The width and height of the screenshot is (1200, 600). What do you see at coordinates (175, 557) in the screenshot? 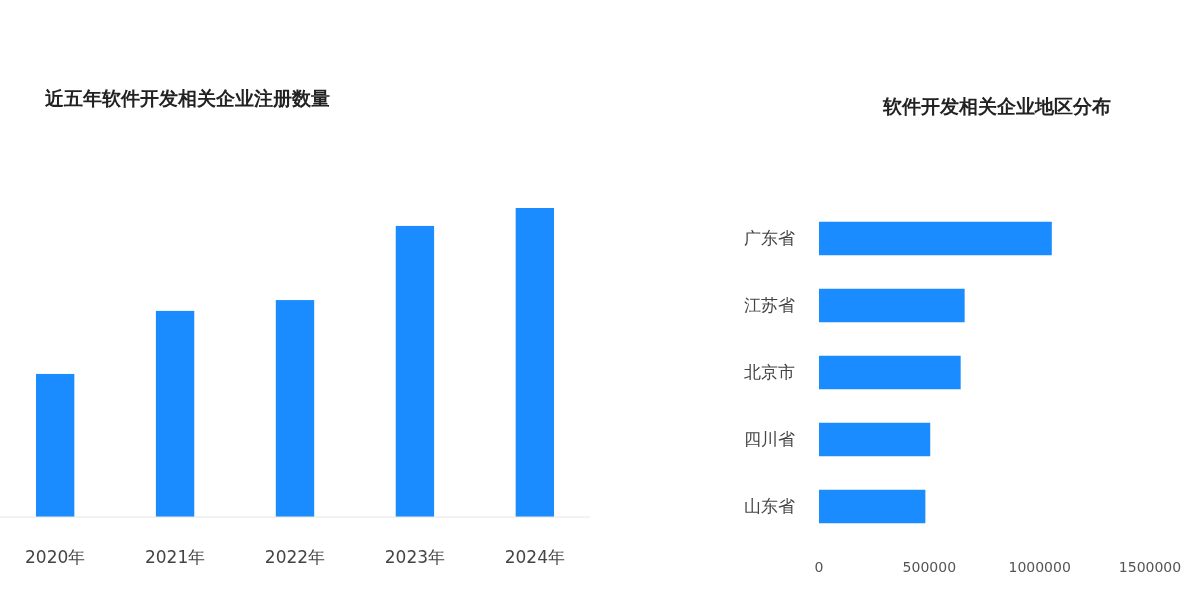
I see `x-tick-label: 2021年` at bounding box center [175, 557].